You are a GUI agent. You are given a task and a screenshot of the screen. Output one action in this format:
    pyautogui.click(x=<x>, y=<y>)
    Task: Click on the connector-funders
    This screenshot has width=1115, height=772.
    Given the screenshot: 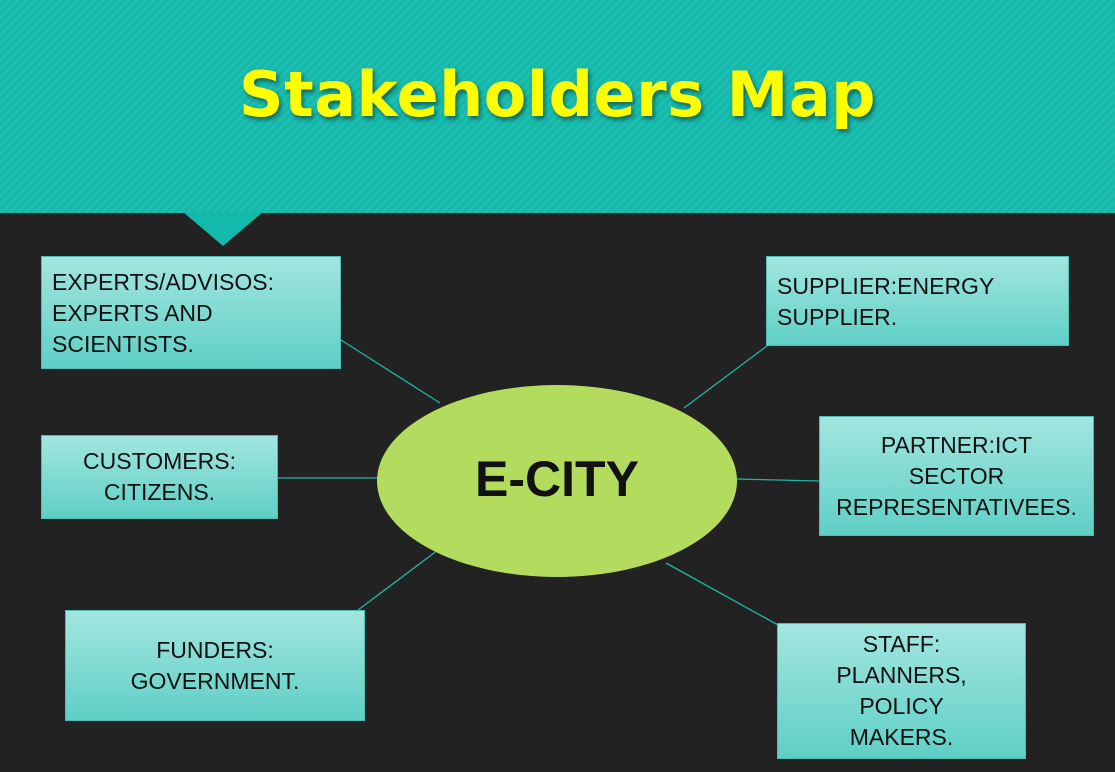 What is the action you would take?
    pyautogui.click(x=398, y=580)
    